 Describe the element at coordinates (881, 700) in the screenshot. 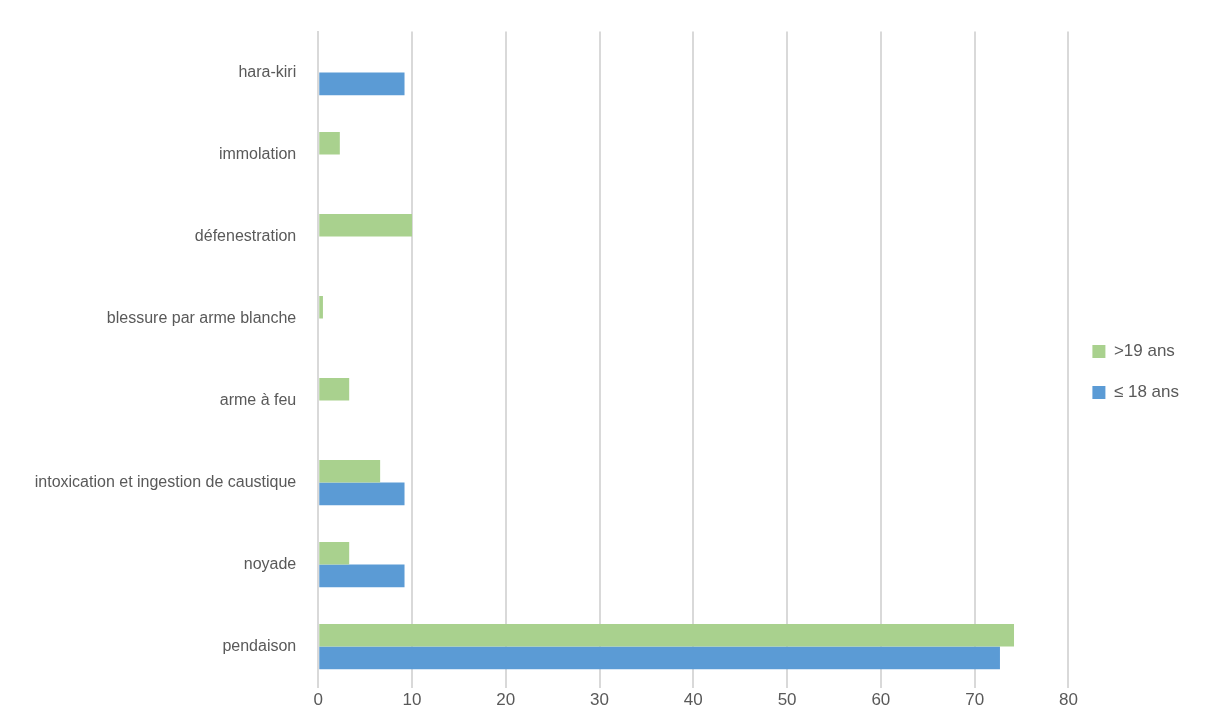

I see `x-tick-label: 60` at that location.